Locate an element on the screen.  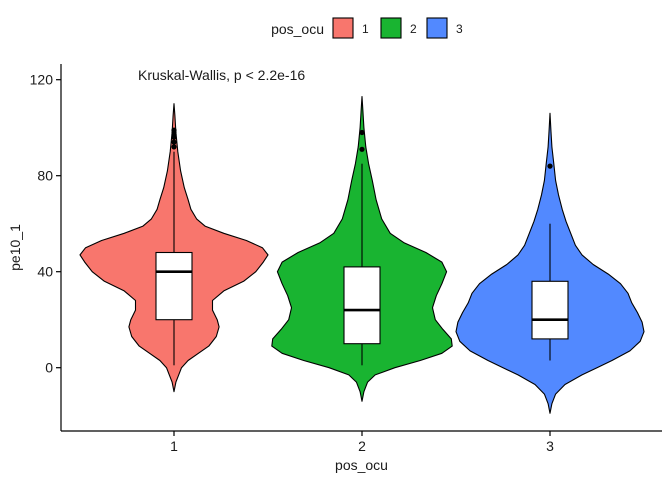
legend: pos_ocu 1 2 3 is located at coordinates (367, 28).